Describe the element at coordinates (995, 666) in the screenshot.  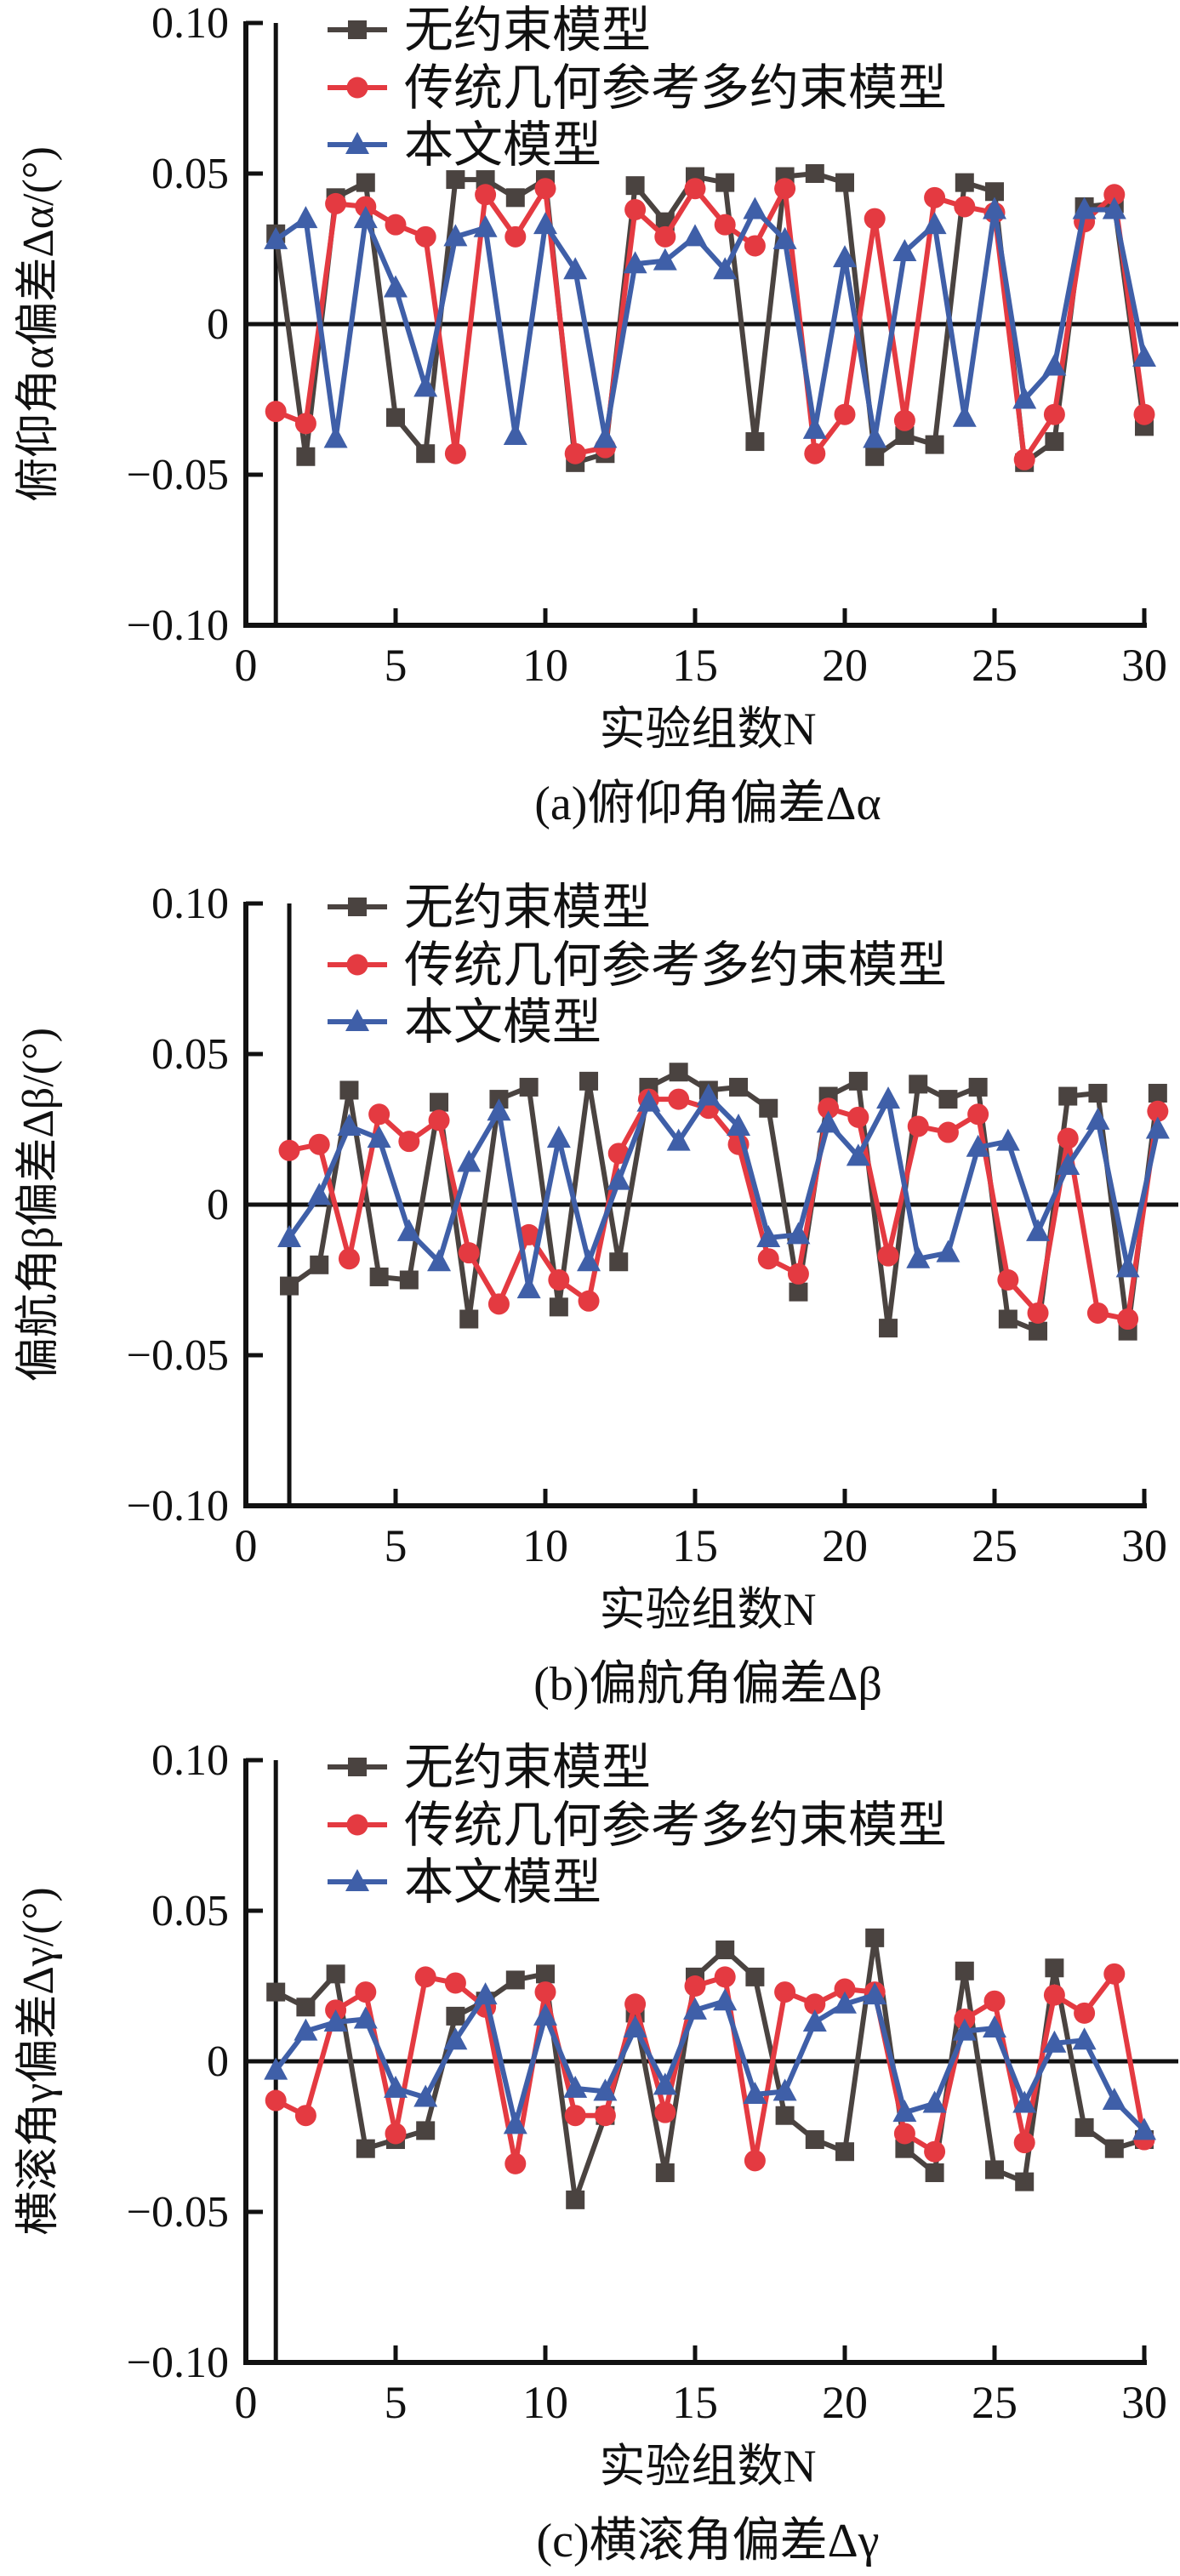
I see `x-tick-label: 25` at that location.